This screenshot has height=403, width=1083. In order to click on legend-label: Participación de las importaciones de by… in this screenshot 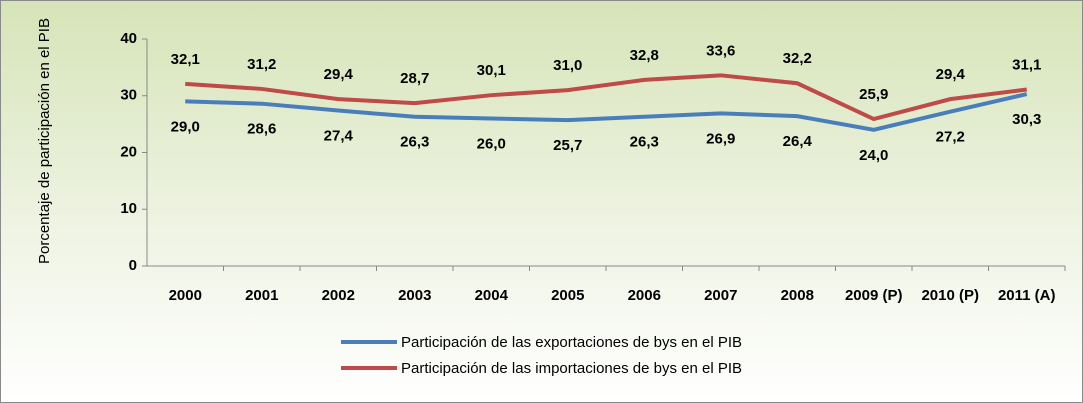, I will do `click(572, 368)`.